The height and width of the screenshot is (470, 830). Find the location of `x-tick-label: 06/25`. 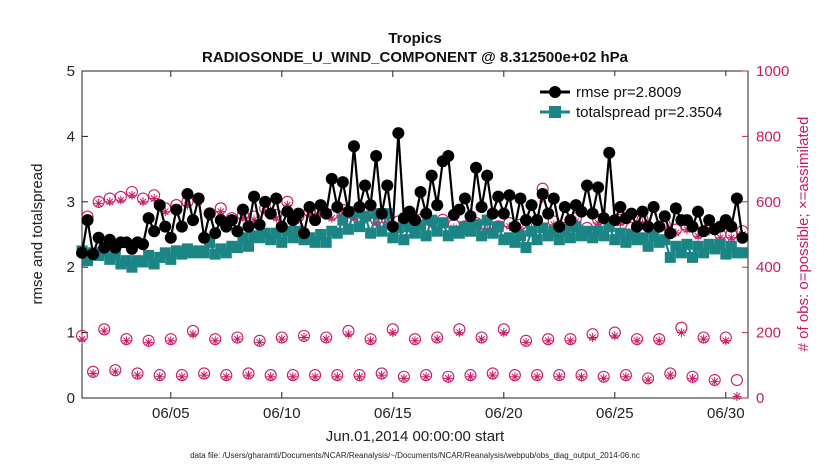

x-tick-label: 06/25 is located at coordinates (615, 413).